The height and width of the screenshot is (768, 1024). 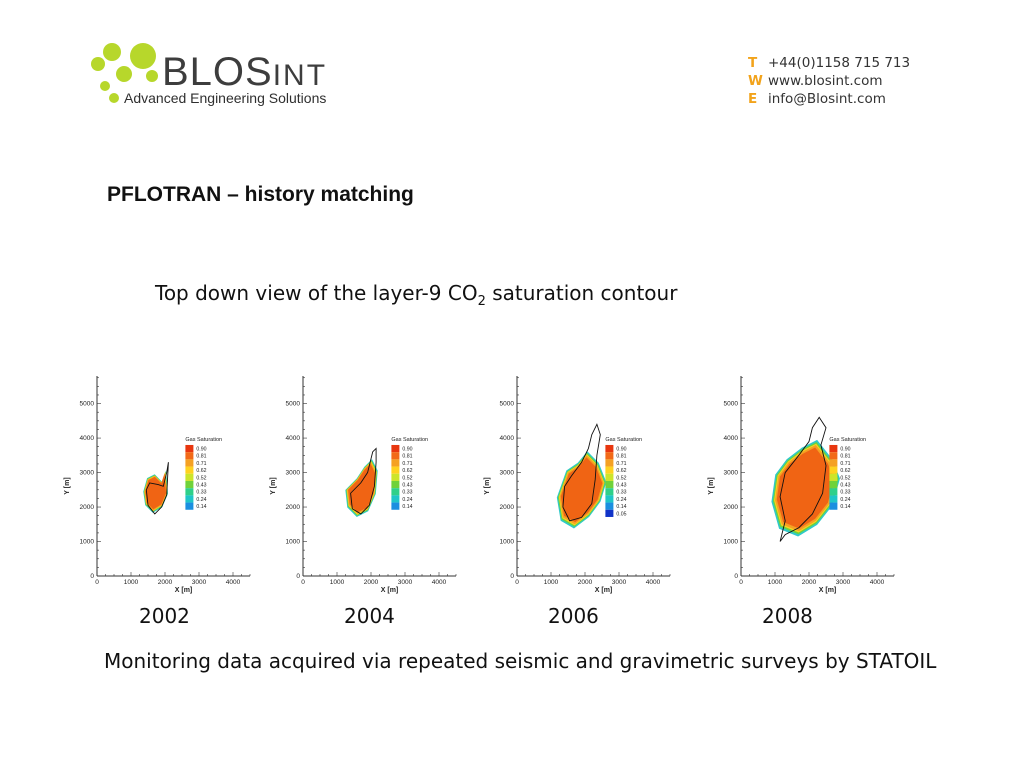 I want to click on year-label-2006: 2006, so click(x=573, y=616).